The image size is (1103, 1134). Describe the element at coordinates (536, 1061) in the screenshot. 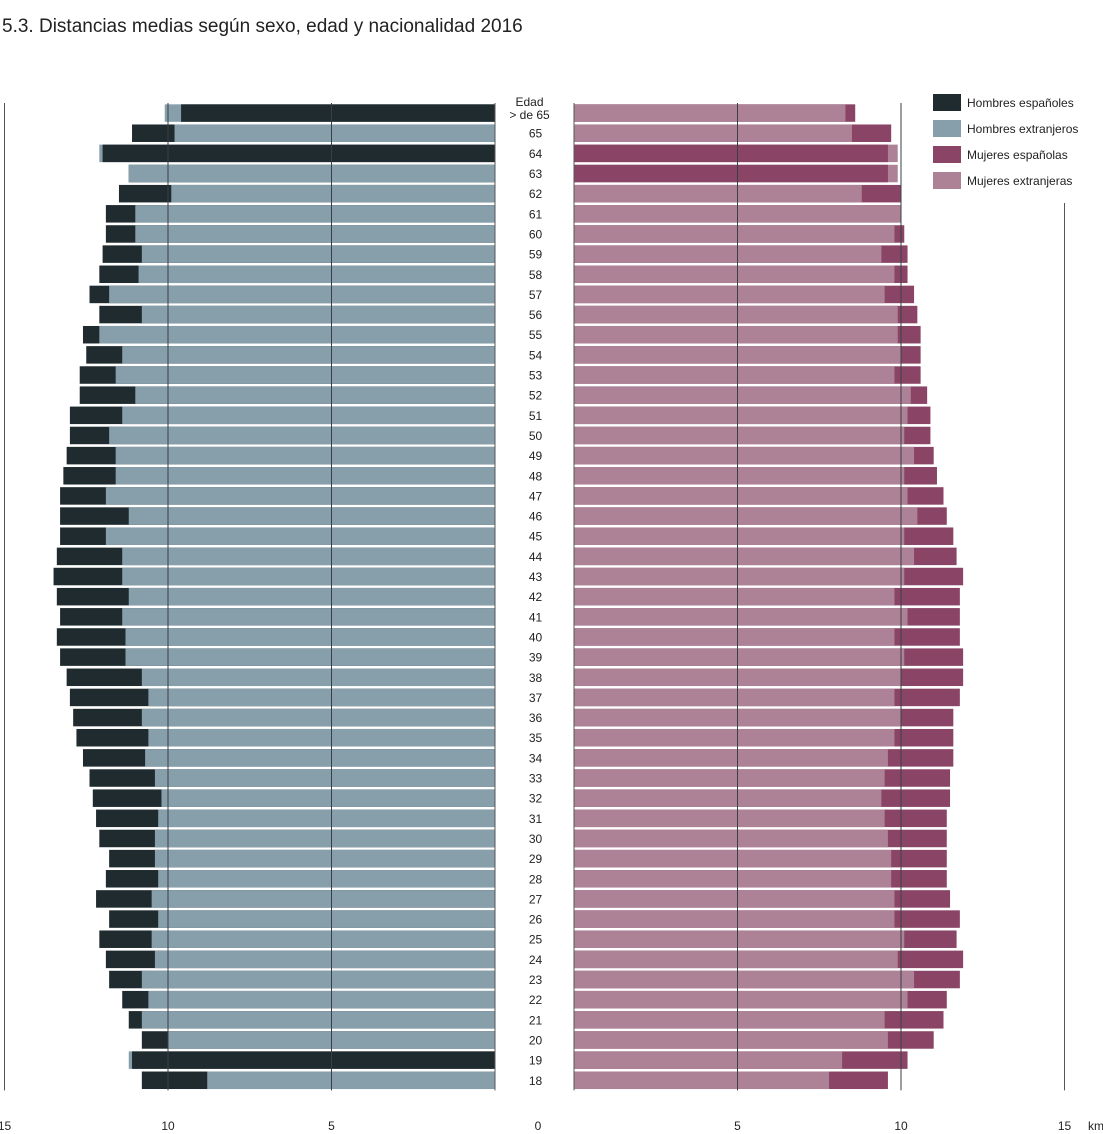

I see `age-label: 19` at that location.